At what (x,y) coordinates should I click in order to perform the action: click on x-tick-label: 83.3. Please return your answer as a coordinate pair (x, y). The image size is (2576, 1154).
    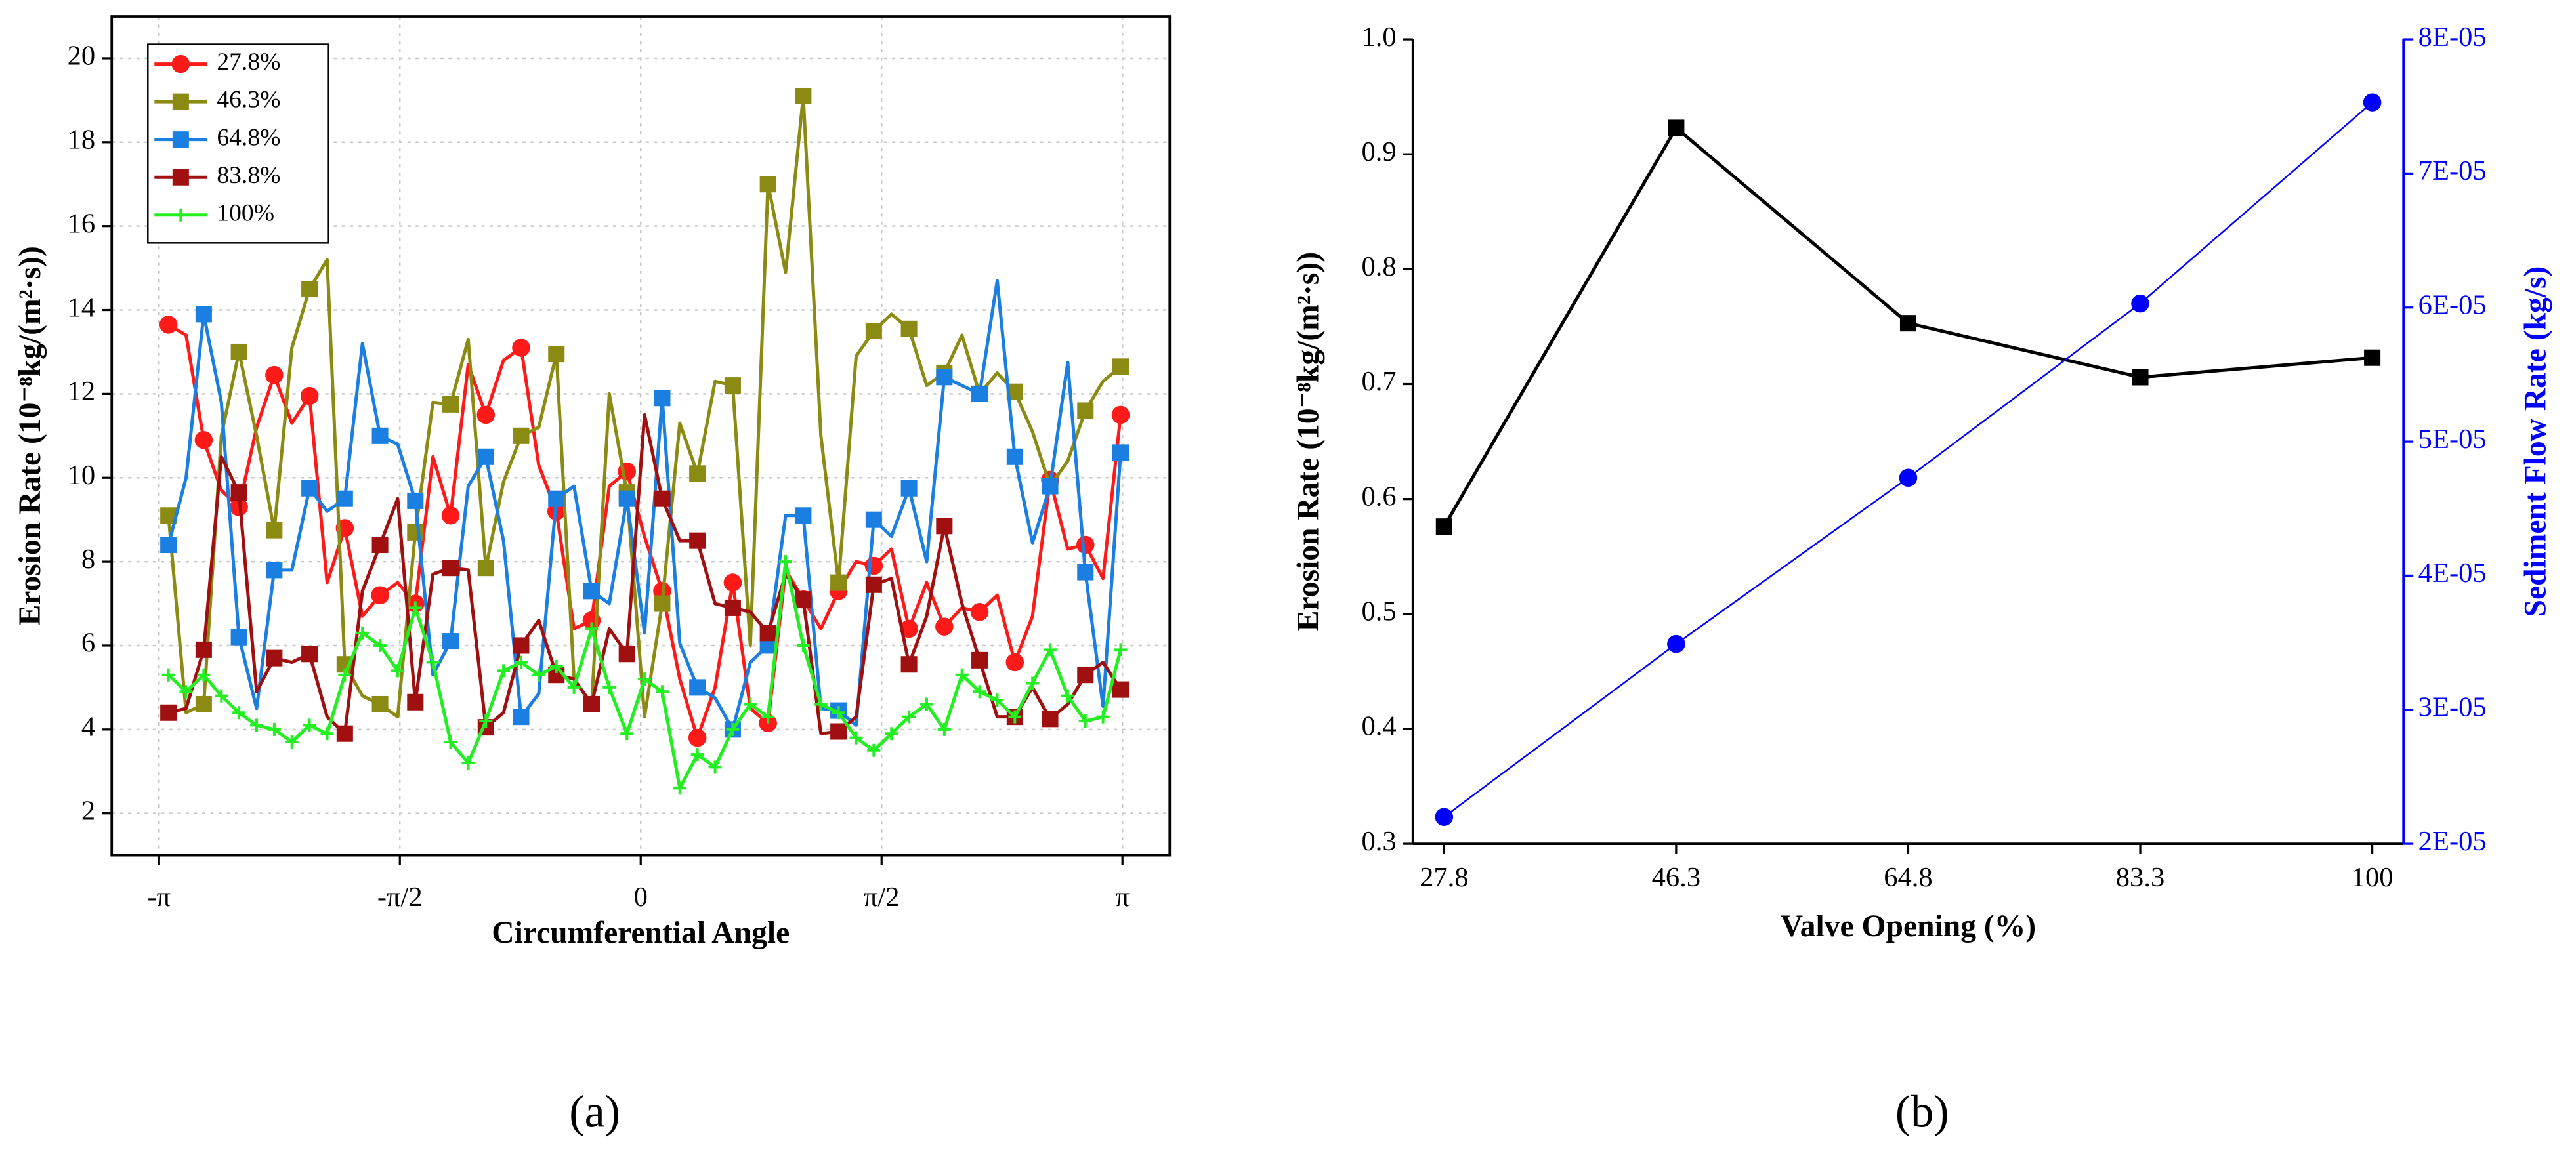
    Looking at the image, I should click on (2140, 878).